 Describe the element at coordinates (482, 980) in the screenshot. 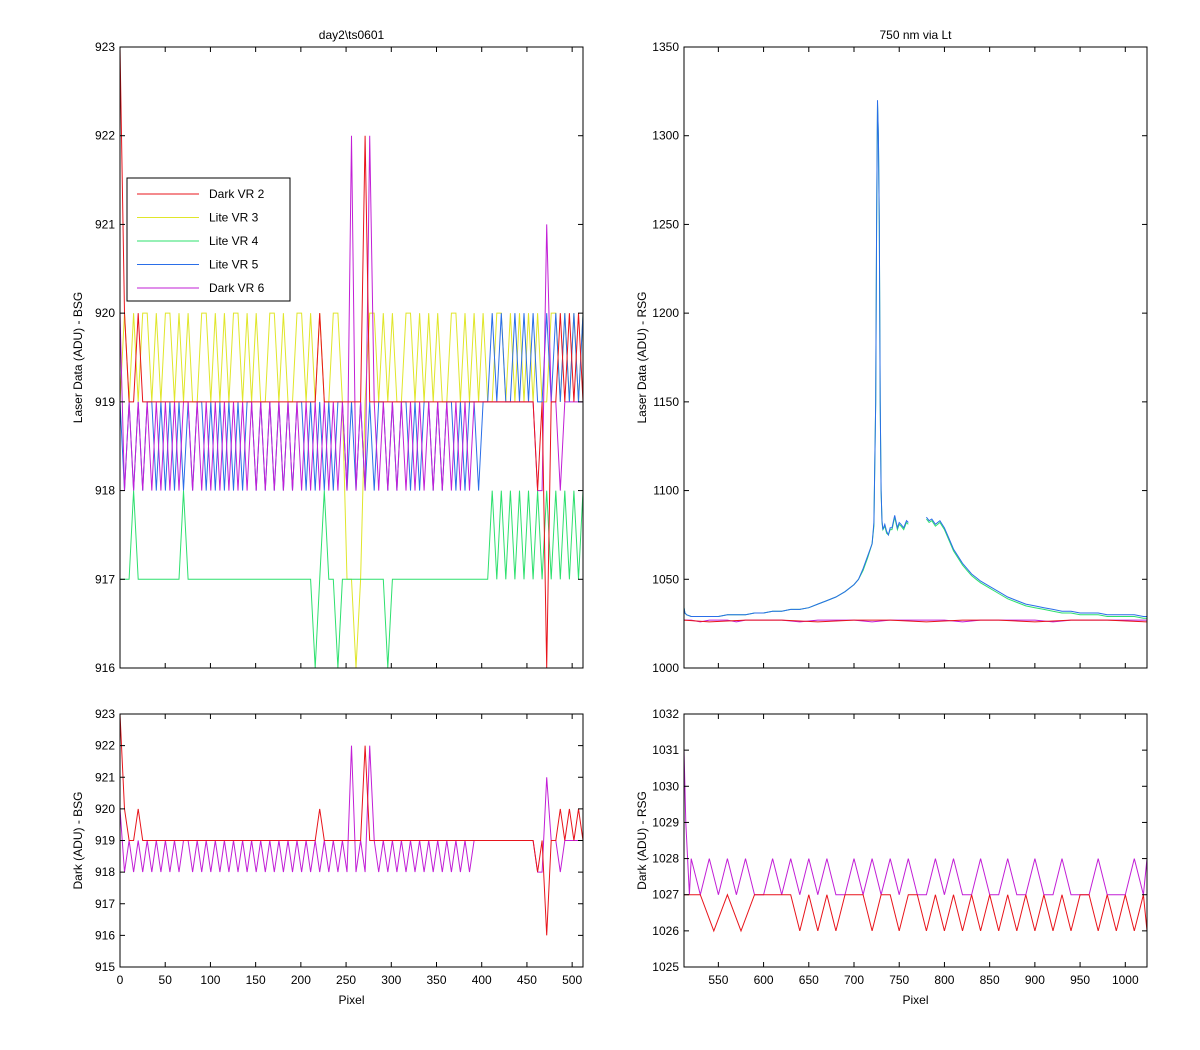

I see `x-tick-label: 400` at that location.